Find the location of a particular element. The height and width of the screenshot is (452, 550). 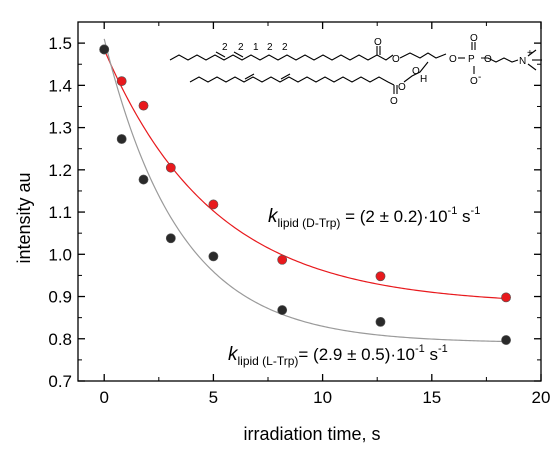

x-tick-label: 15 is located at coordinates (431, 397).